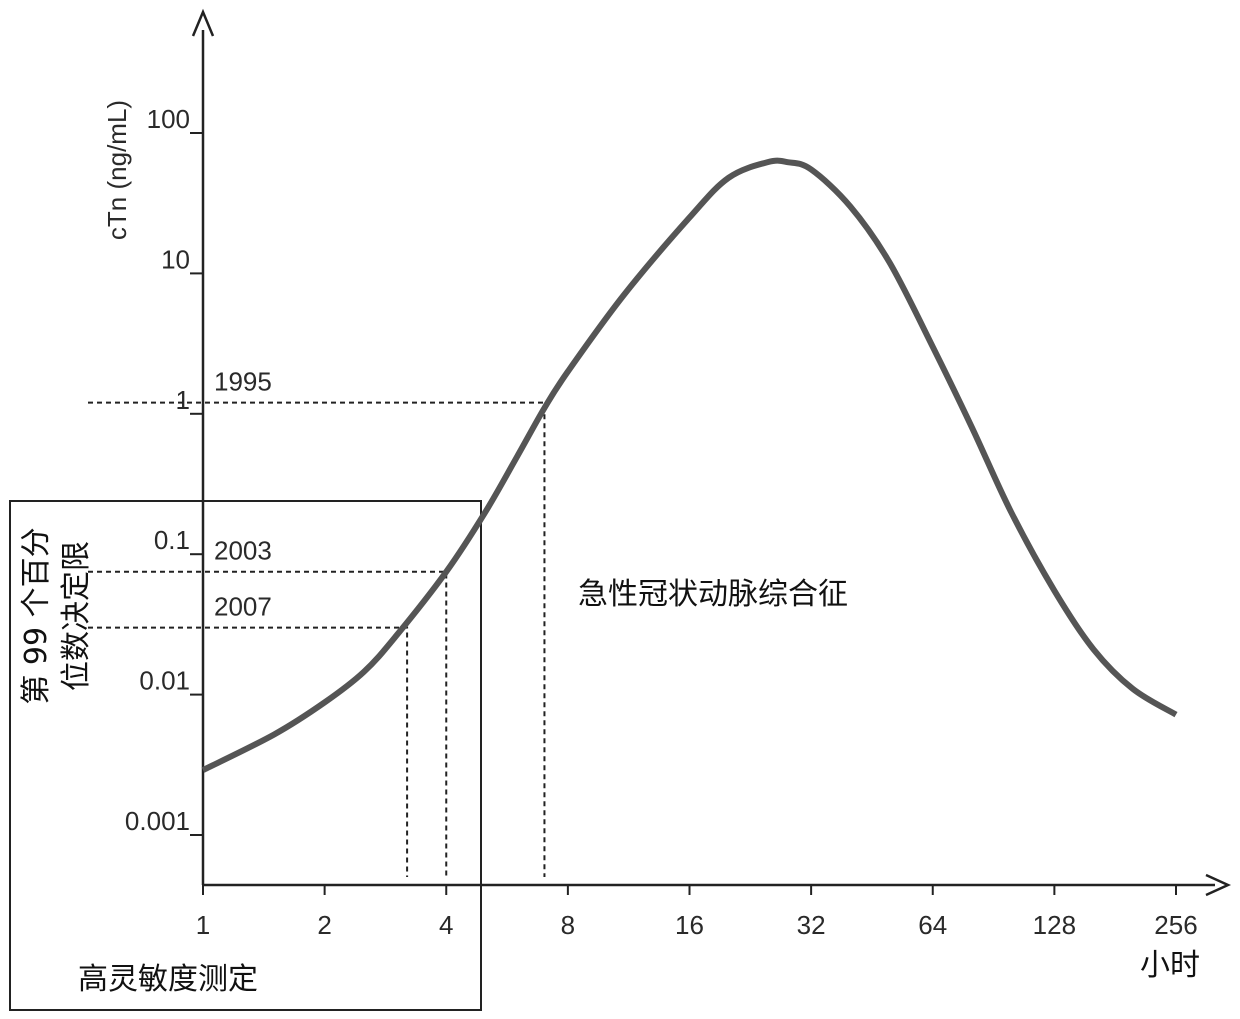  What do you see at coordinates (76, 616) in the screenshot?
I see `percentile-label-line2: 位数决定限` at bounding box center [76, 616].